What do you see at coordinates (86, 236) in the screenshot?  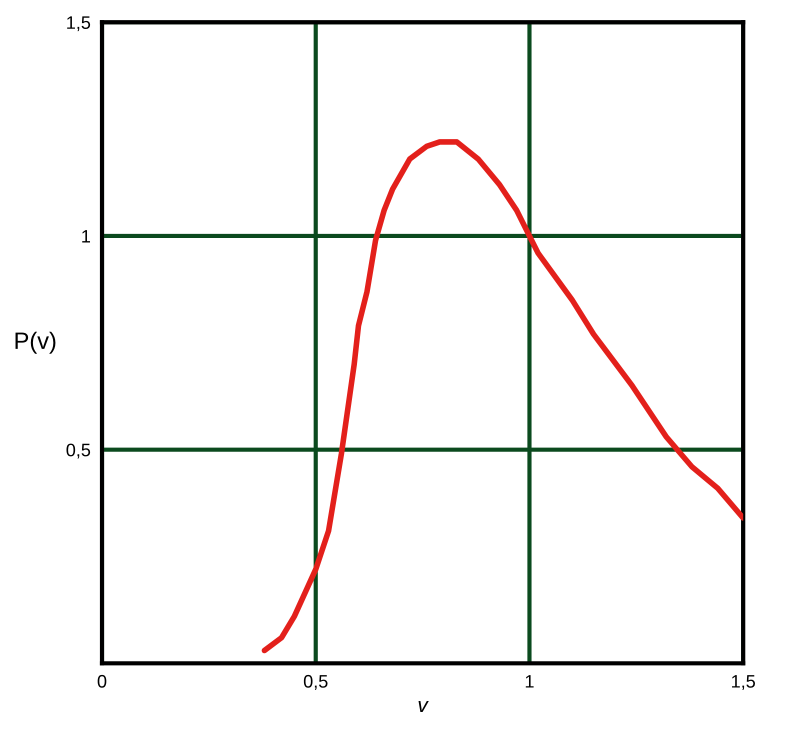 I see `y-tick-label: 1` at bounding box center [86, 236].